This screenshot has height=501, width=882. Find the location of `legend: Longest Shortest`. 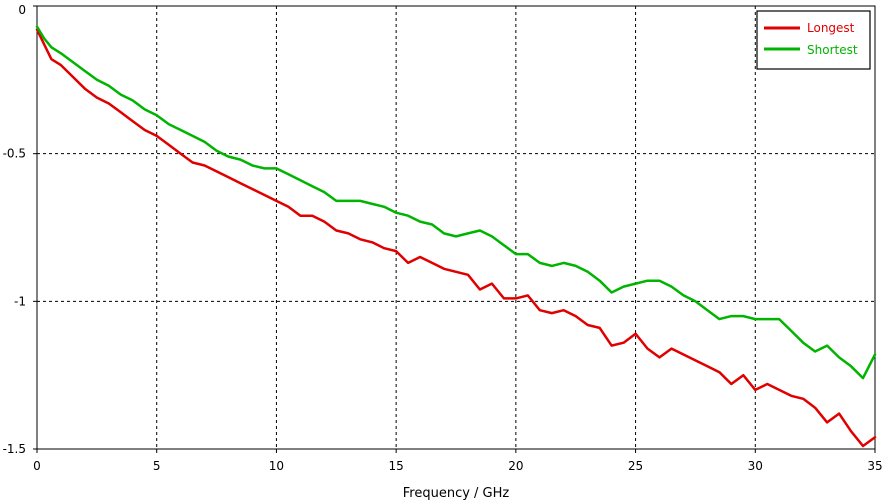

legend: Longest Shortest is located at coordinates (813, 40).